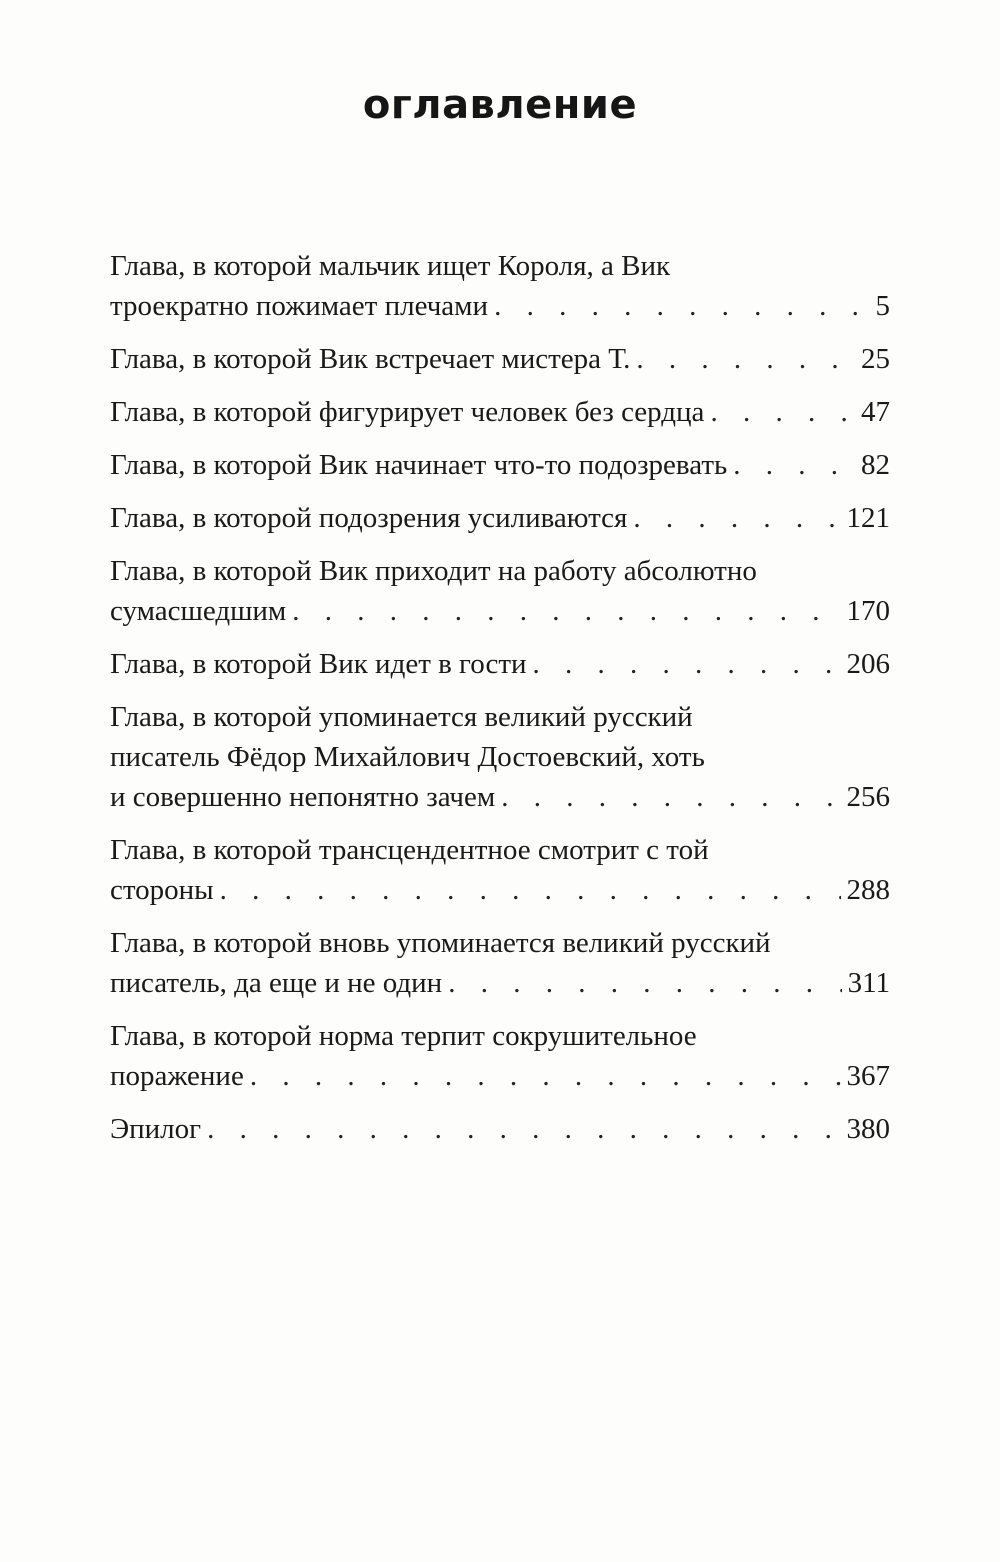 This screenshot has height=1562, width=1000. What do you see at coordinates (198, 611) in the screenshot?
I see `chapter-title: сумасшедшим` at bounding box center [198, 611].